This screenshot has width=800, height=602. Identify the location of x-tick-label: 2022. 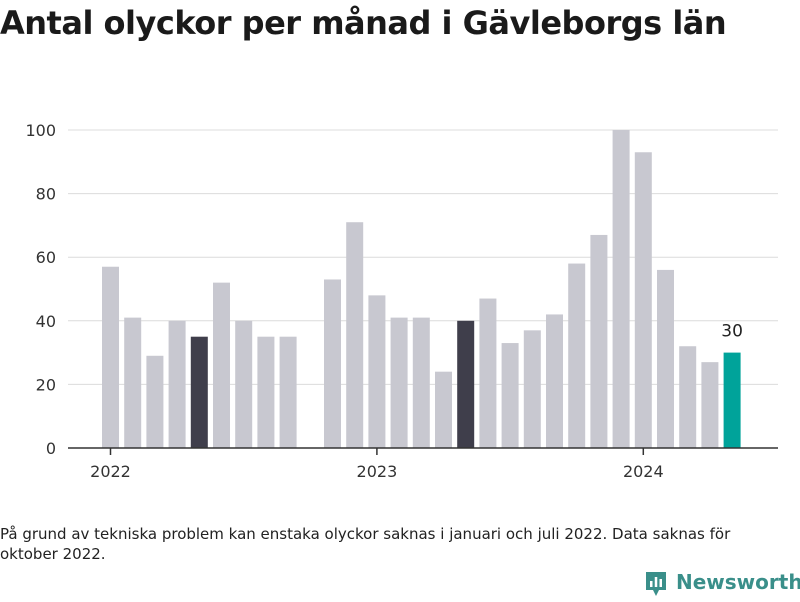
(110, 471).